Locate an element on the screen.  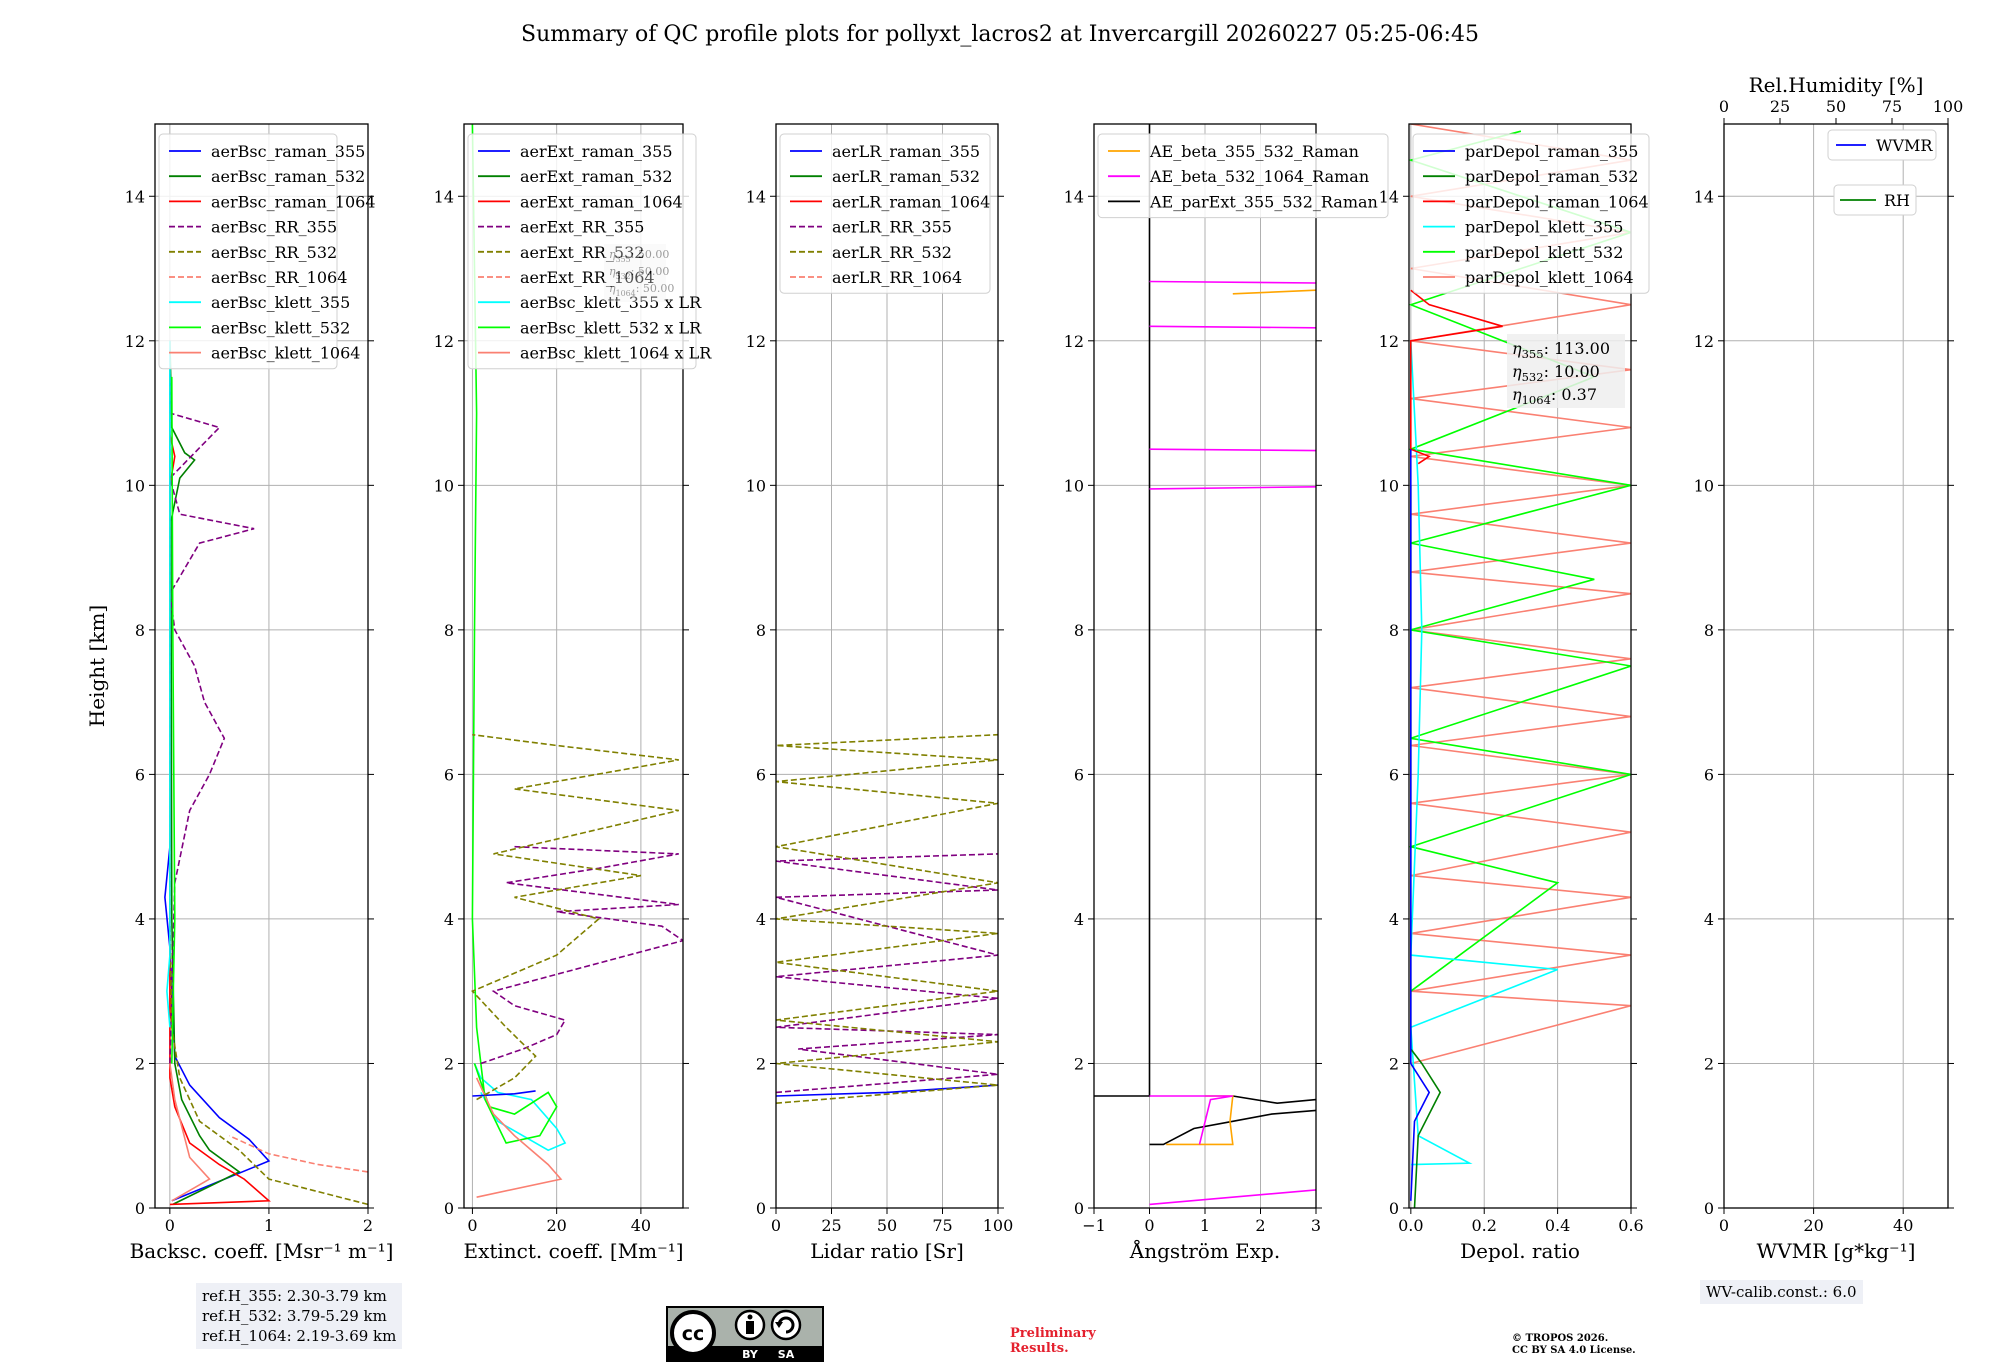
series-line-raman1064 is located at coordinates (1456, 377).